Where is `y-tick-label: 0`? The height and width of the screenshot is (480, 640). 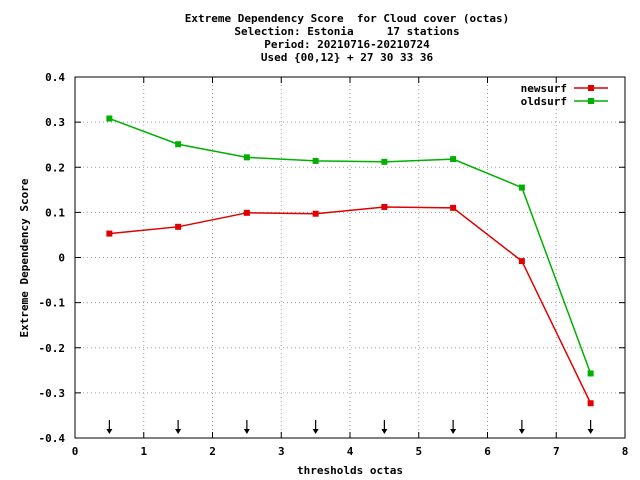
y-tick-label: 0 is located at coordinates (61, 258).